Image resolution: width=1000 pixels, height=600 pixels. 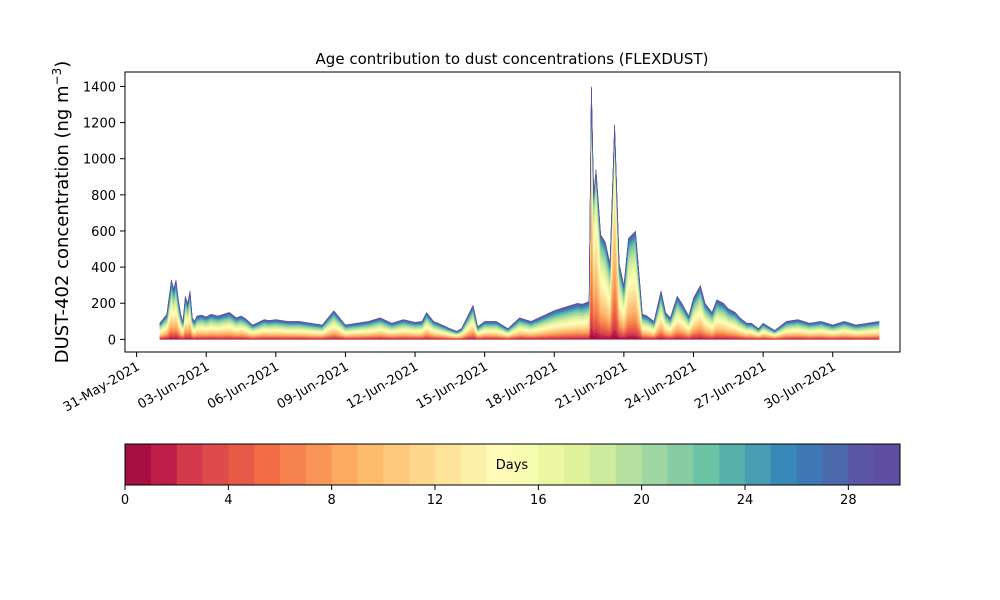 I want to click on y-tick-label: 0, so click(x=112, y=340).